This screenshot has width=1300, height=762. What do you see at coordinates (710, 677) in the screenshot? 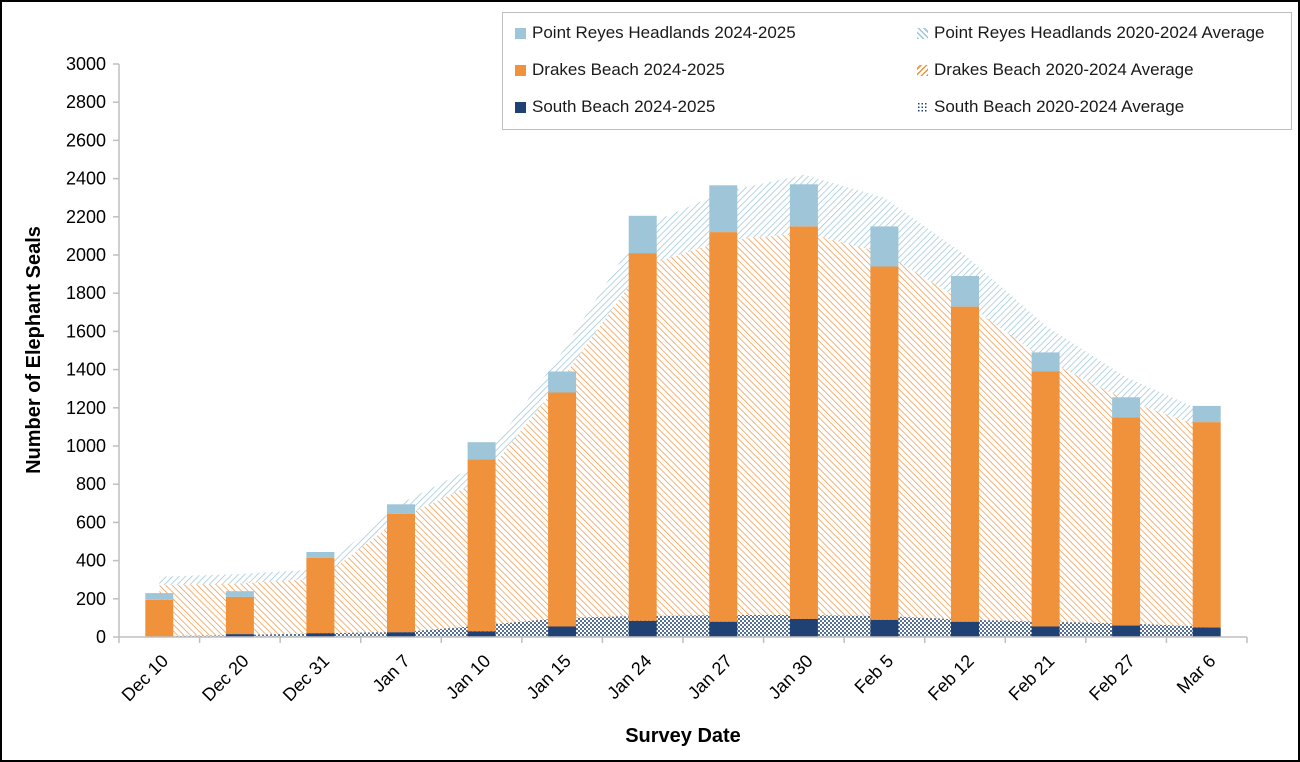
I see `svg-text: Jan 27` at bounding box center [710, 677].